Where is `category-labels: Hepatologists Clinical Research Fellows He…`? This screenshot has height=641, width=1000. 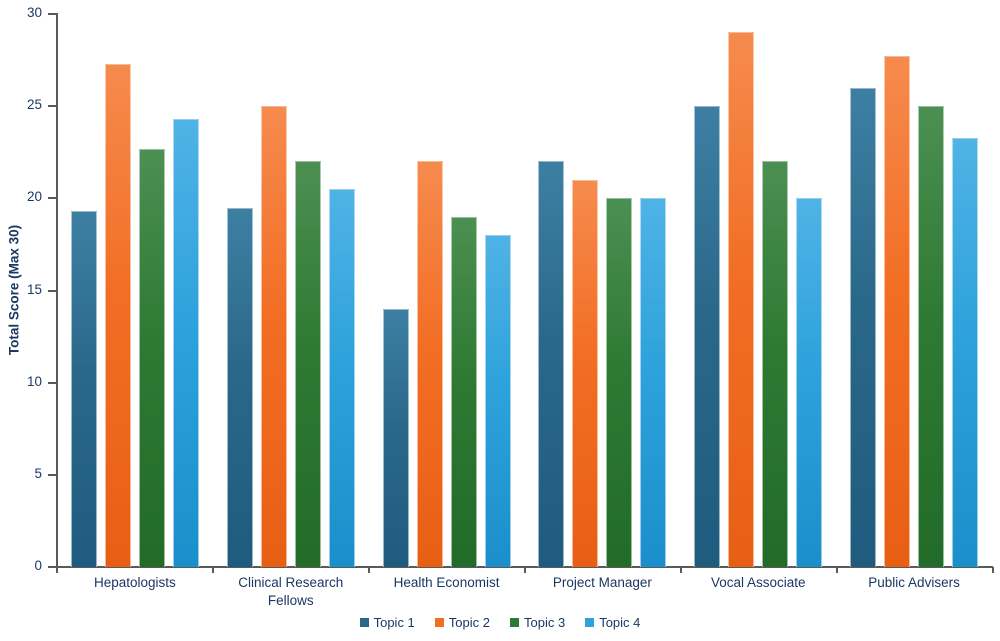
category-labels: Hepatologists Clinical Research Fellows He… is located at coordinates (524, 591).